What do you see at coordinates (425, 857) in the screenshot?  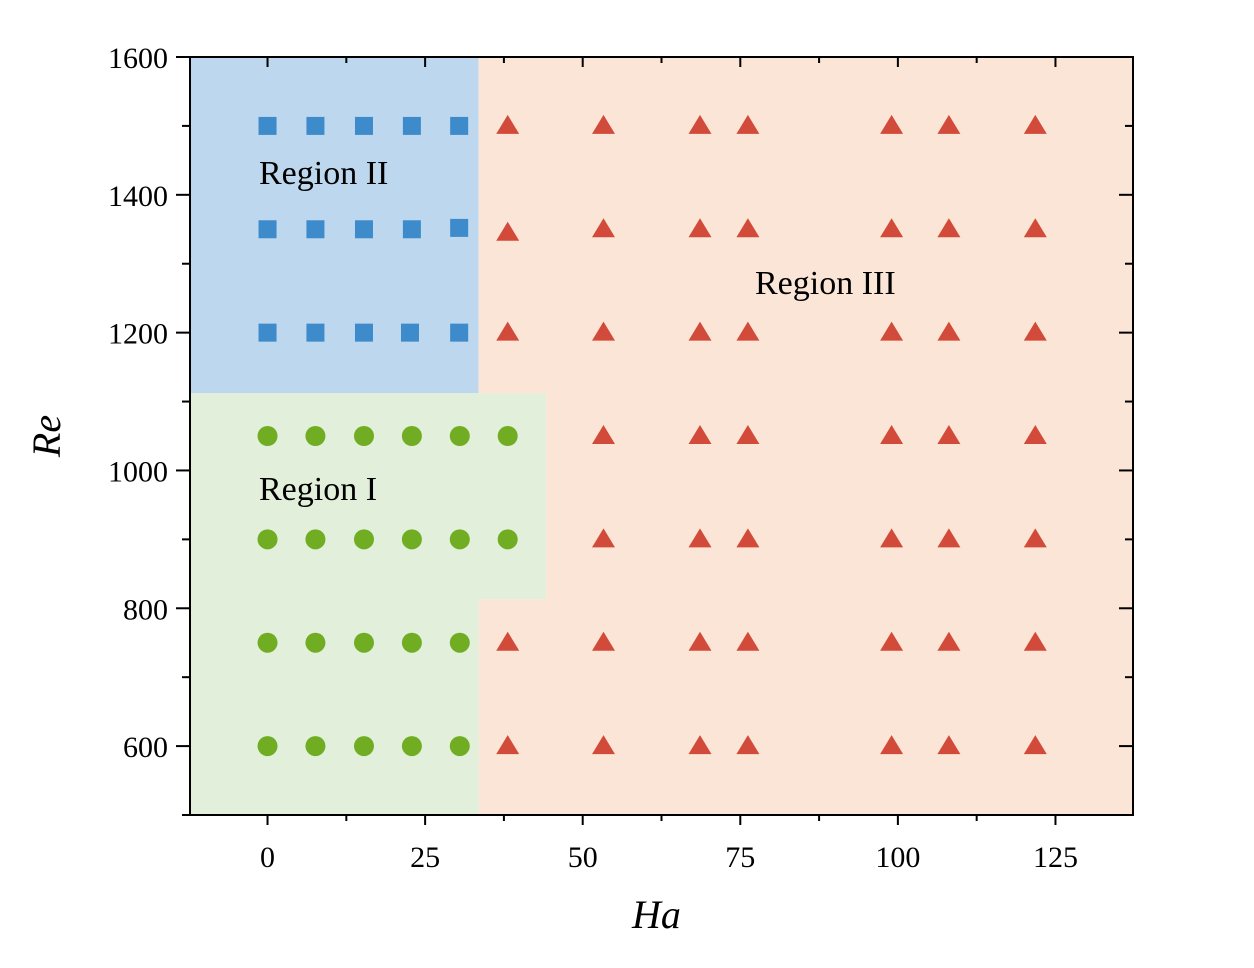 I see `x-tick-label: 25` at bounding box center [425, 857].